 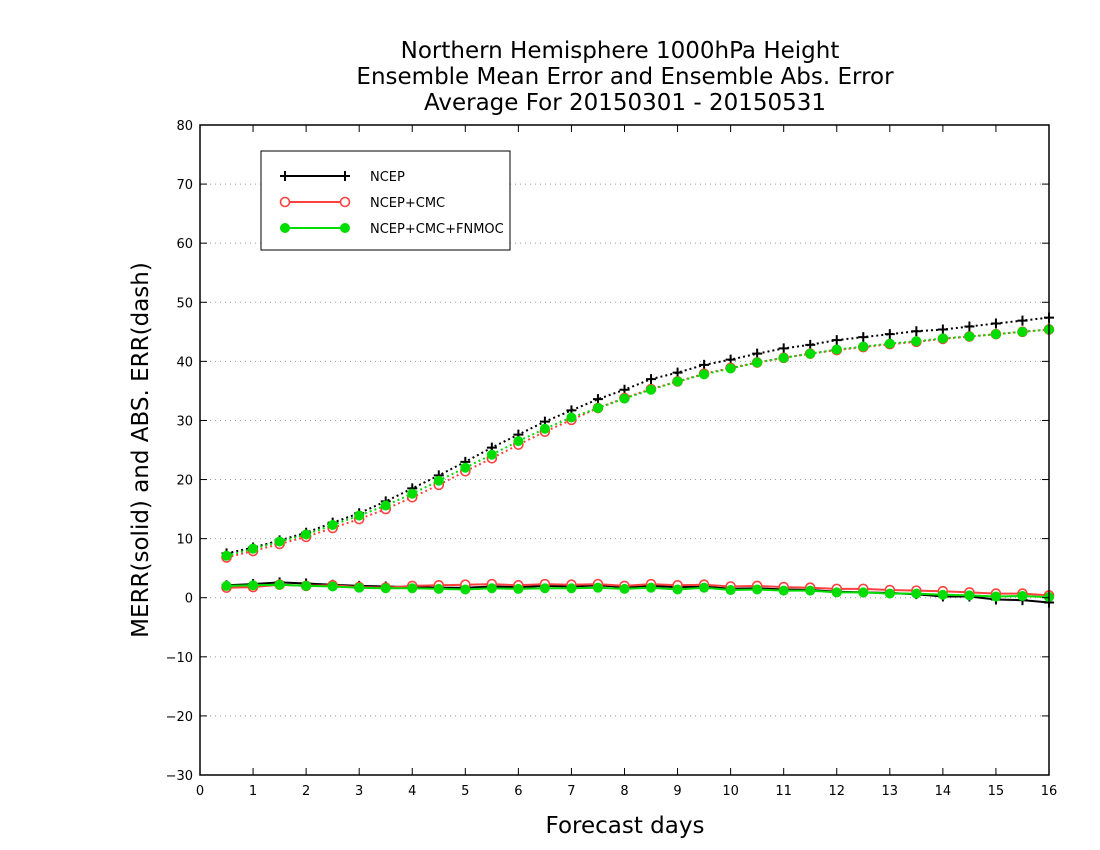 What do you see at coordinates (571, 791) in the screenshot?
I see `x-tick-label: 7` at bounding box center [571, 791].